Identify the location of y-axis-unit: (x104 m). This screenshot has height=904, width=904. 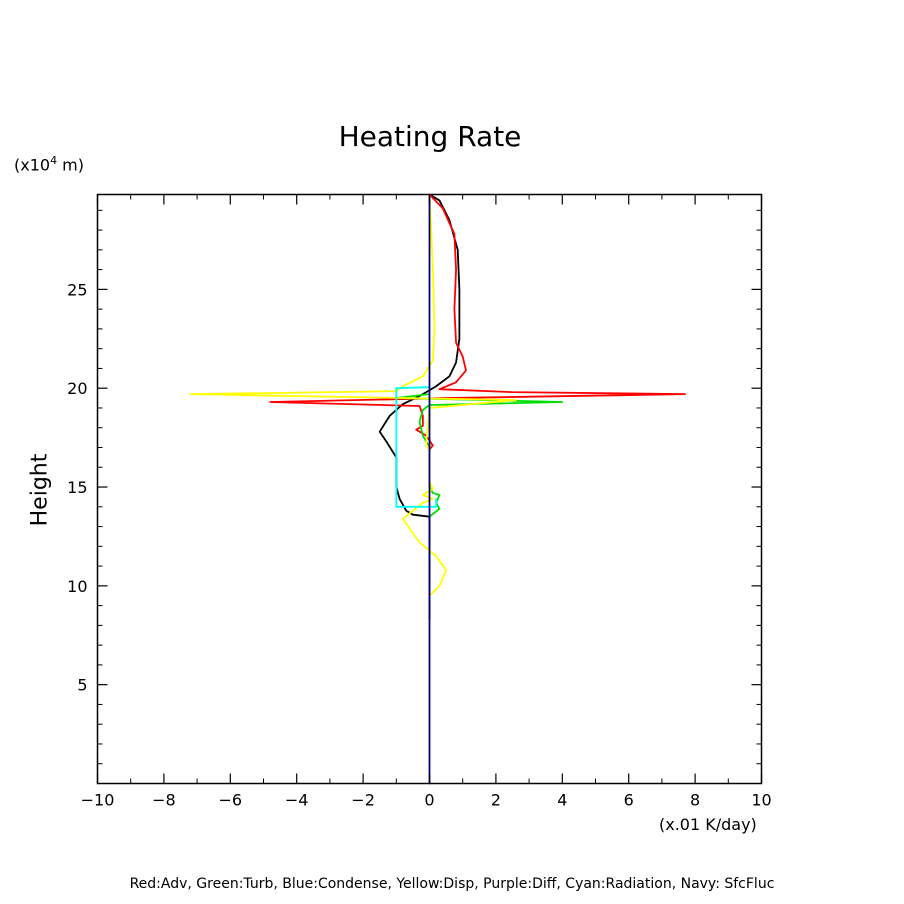
(49, 164).